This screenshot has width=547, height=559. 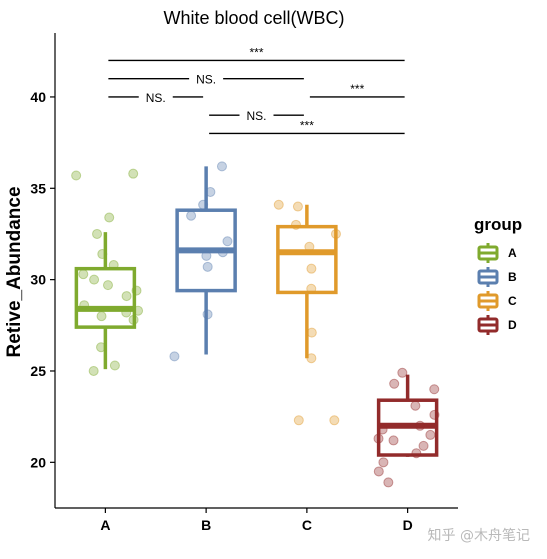 I want to click on x-tick-label: C, so click(x=307, y=525).